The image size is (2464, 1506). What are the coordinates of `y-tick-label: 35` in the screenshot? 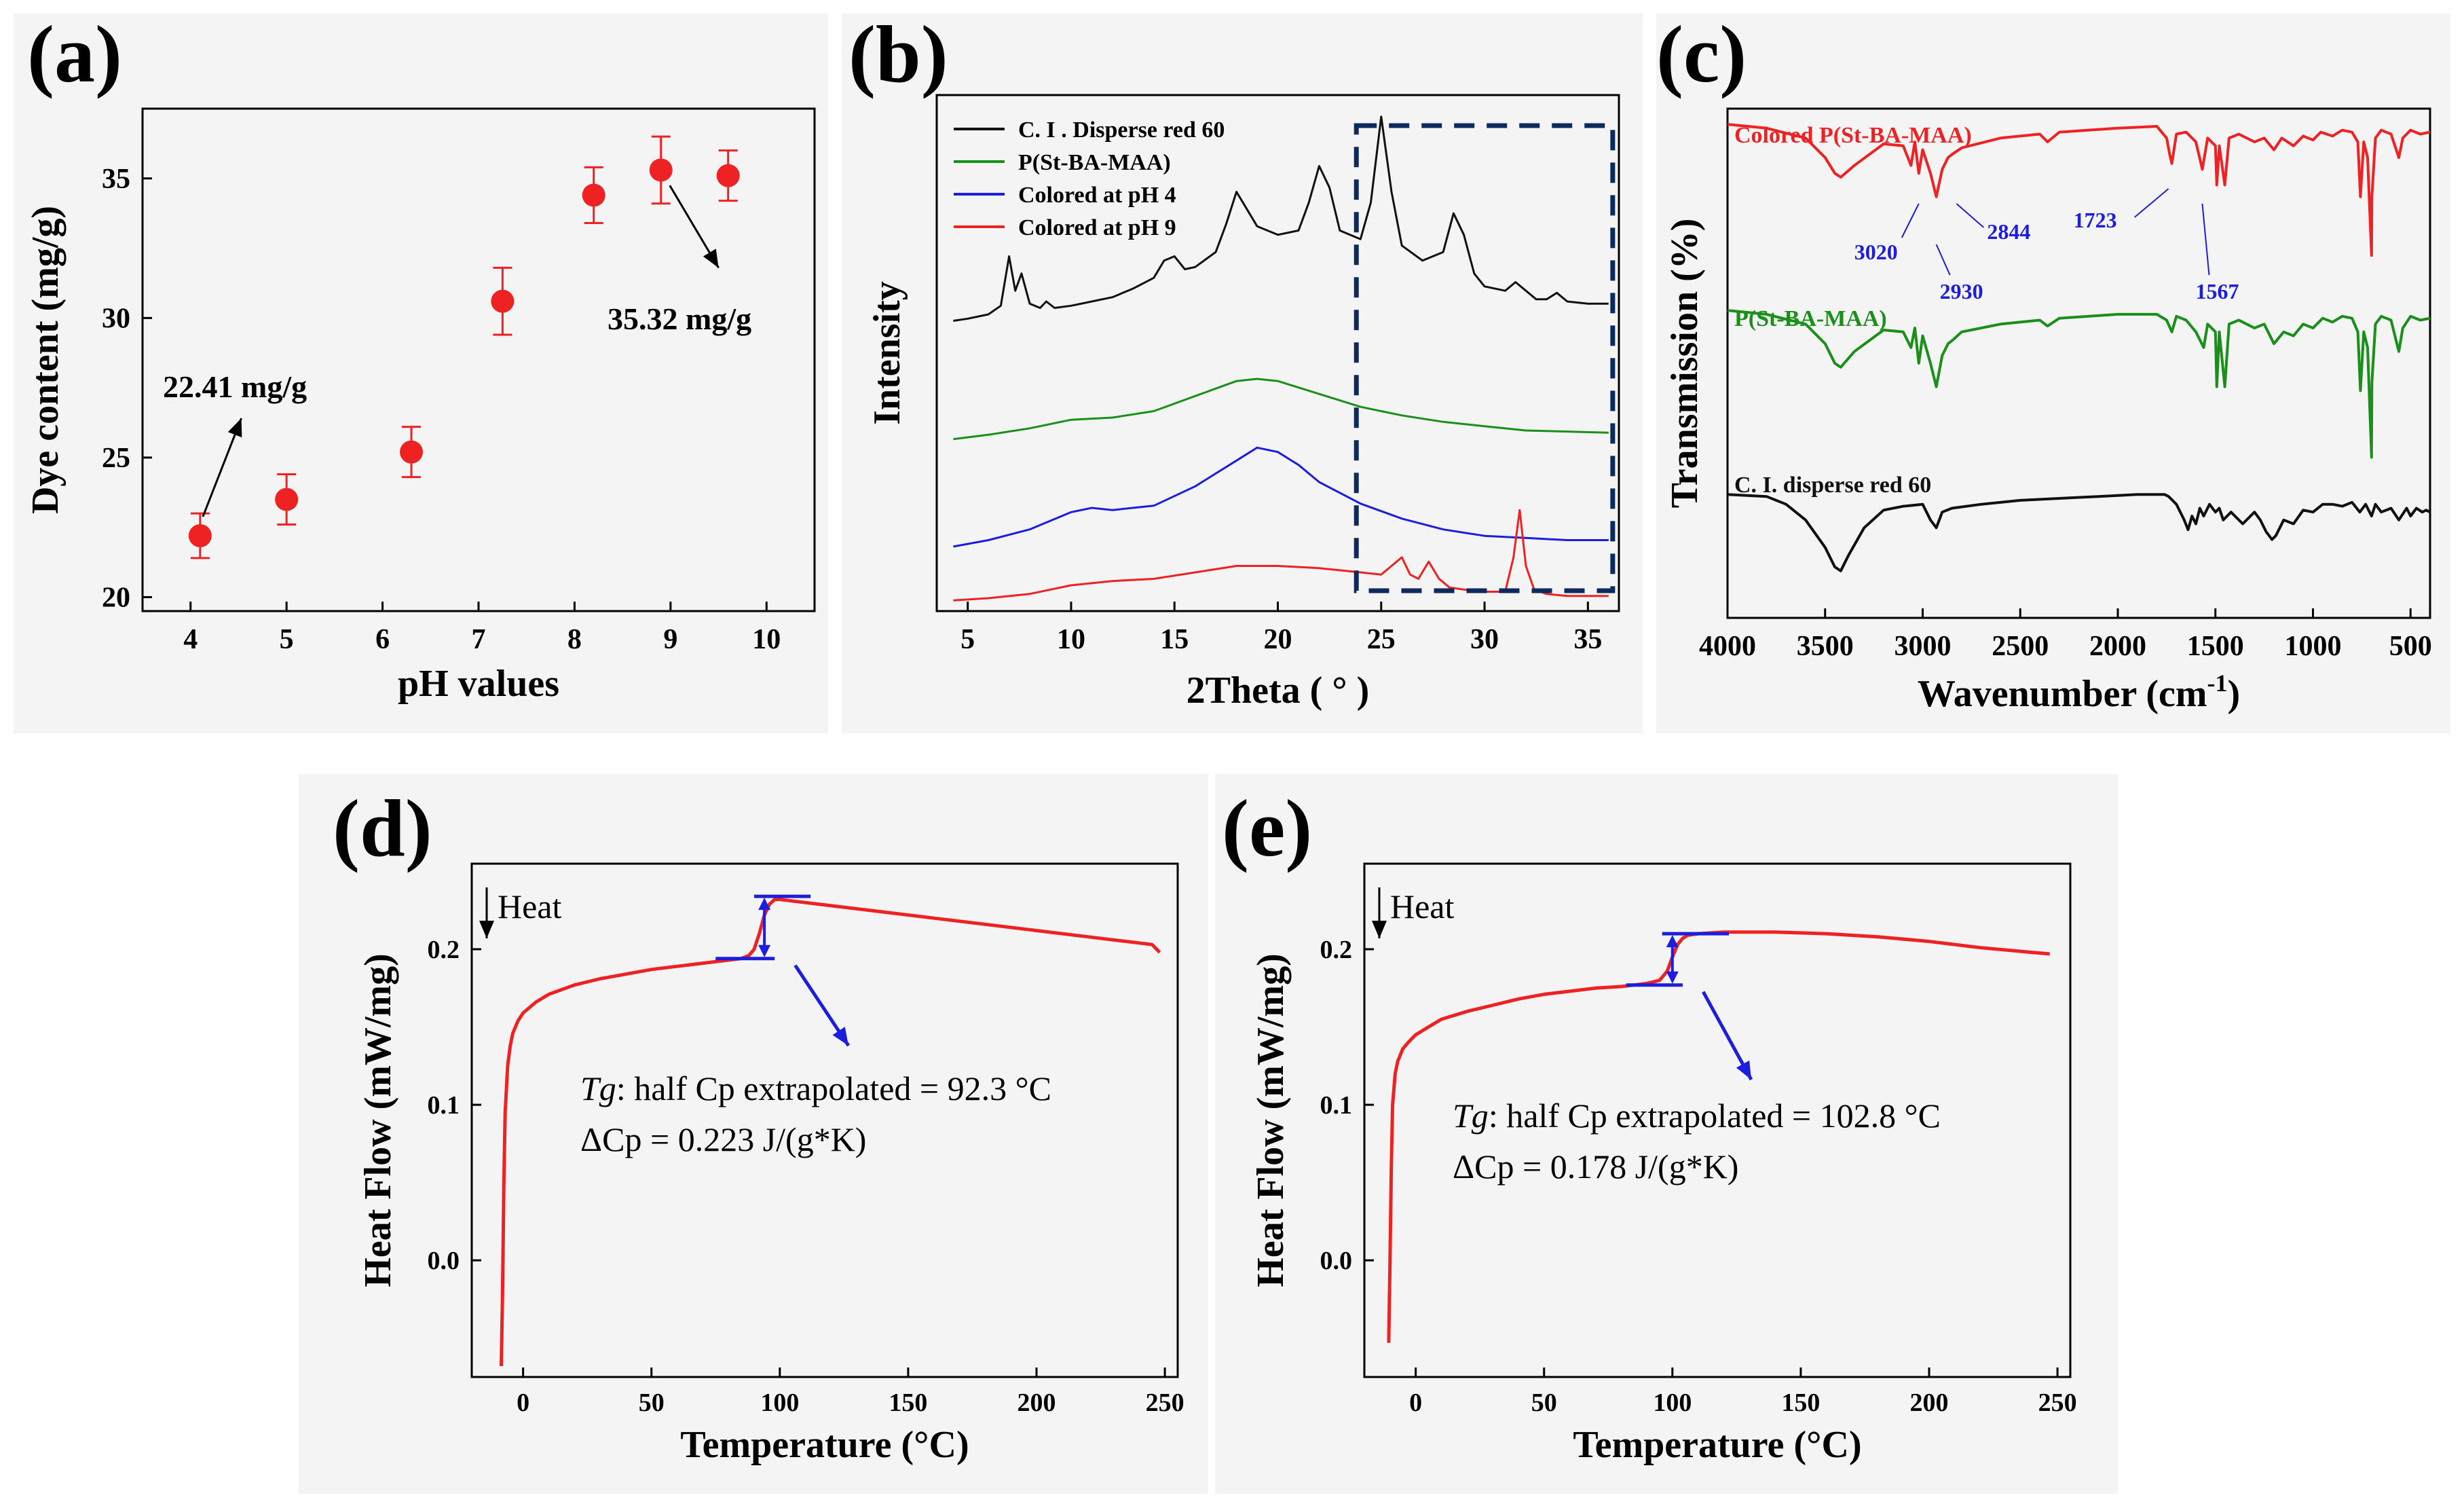 It's located at (116, 179).